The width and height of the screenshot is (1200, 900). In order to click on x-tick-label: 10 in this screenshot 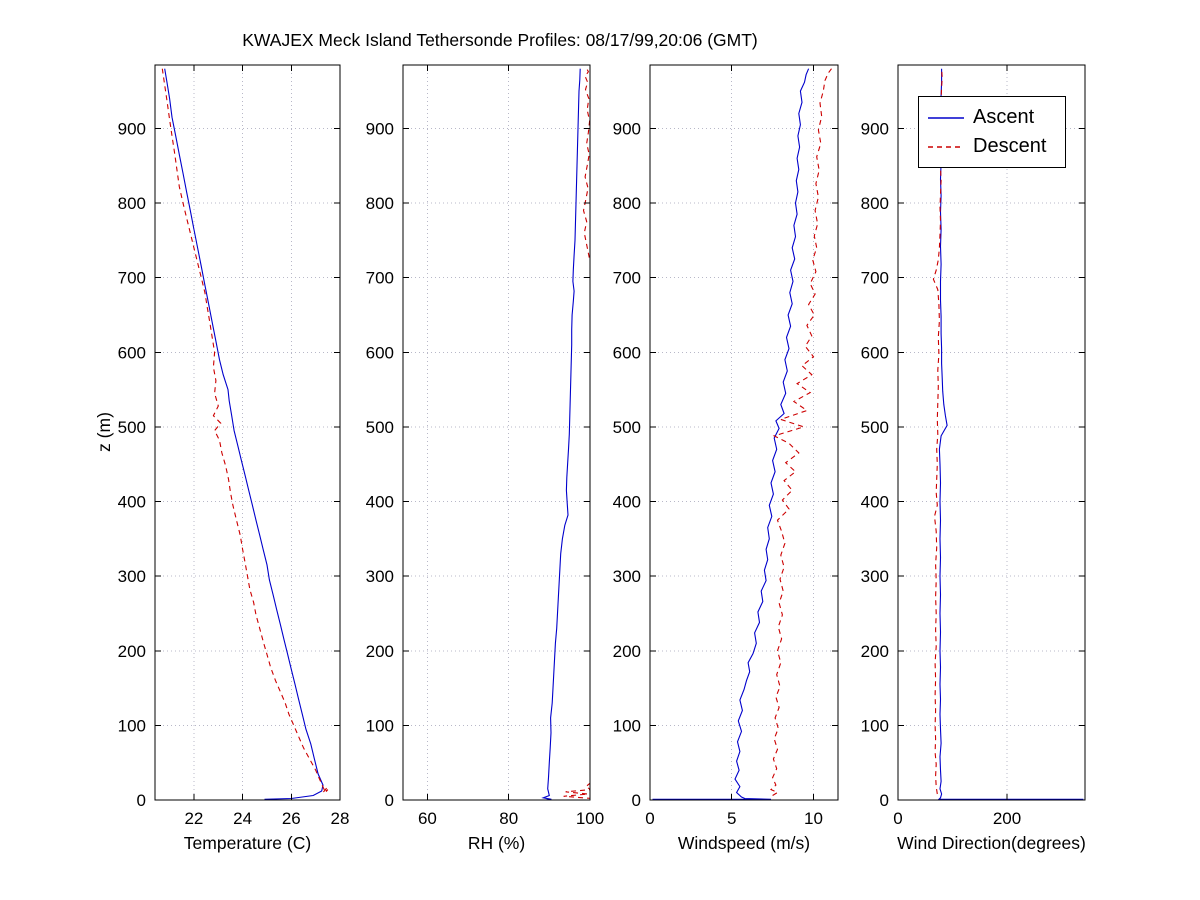, I will do `click(813, 818)`.